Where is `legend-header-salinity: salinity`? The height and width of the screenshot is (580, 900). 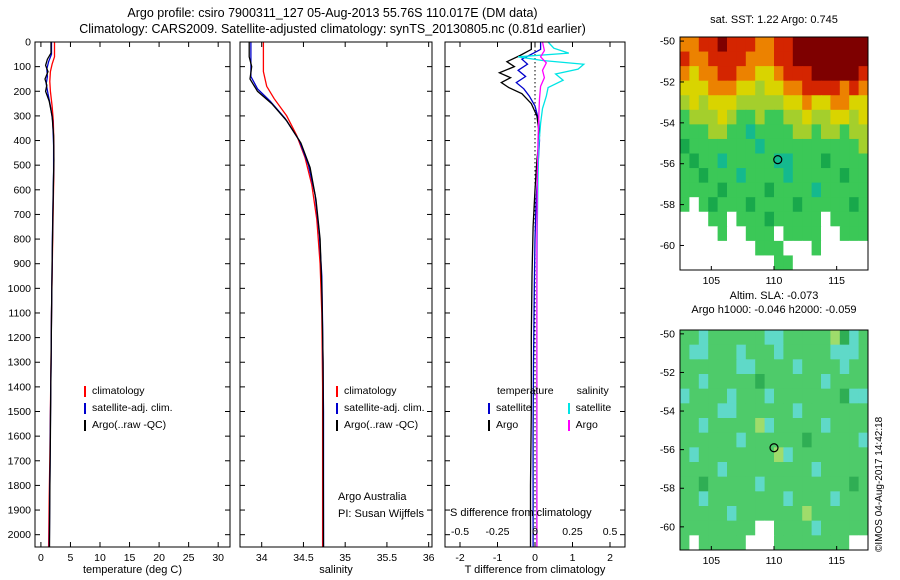
legend-header-salinity: salinity is located at coordinates (592, 391).